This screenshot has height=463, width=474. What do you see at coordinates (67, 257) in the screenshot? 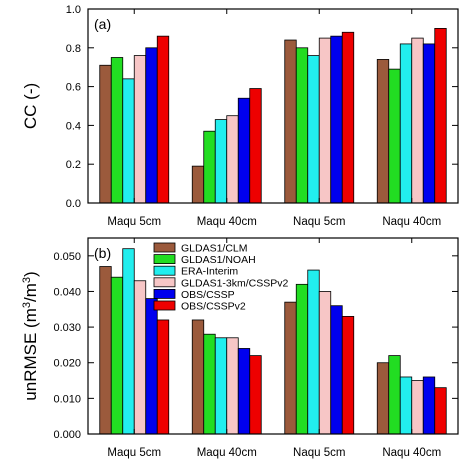
I see `y-tick-label-b-5: 0.050` at bounding box center [67, 257].